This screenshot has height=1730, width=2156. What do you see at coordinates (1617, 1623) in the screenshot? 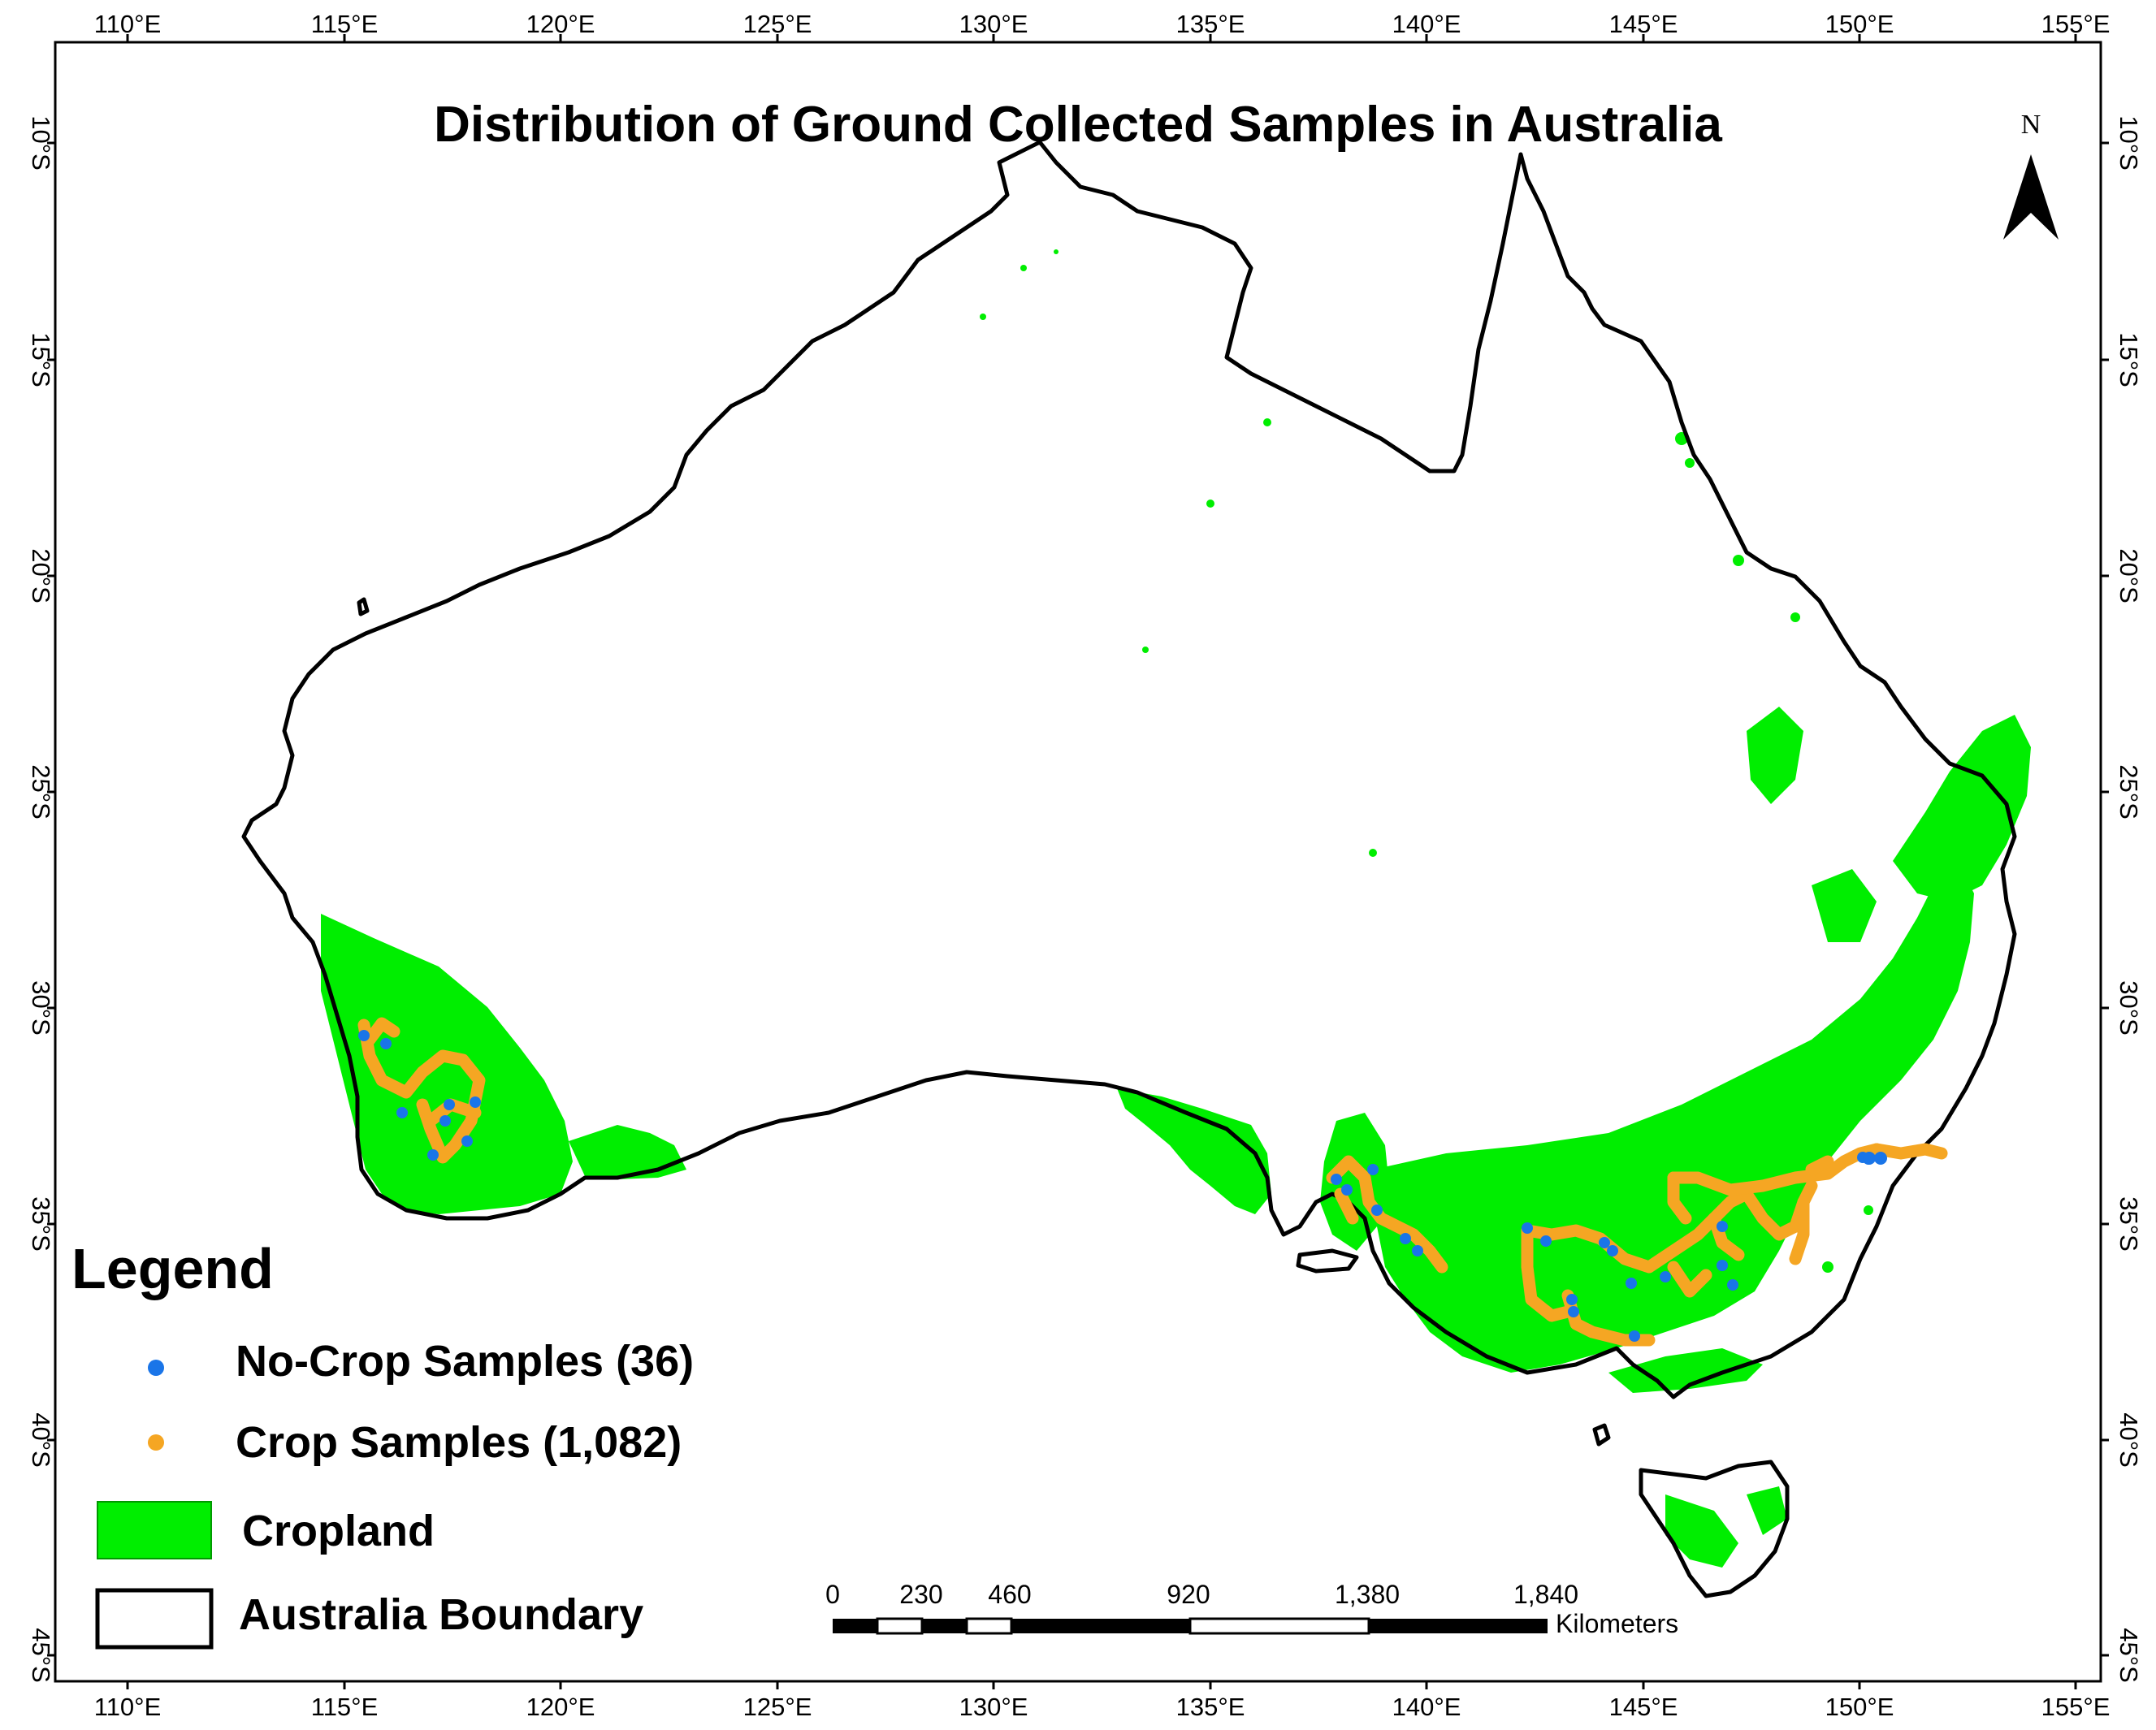
I see `scale-unit: Kilometers` at bounding box center [1617, 1623].